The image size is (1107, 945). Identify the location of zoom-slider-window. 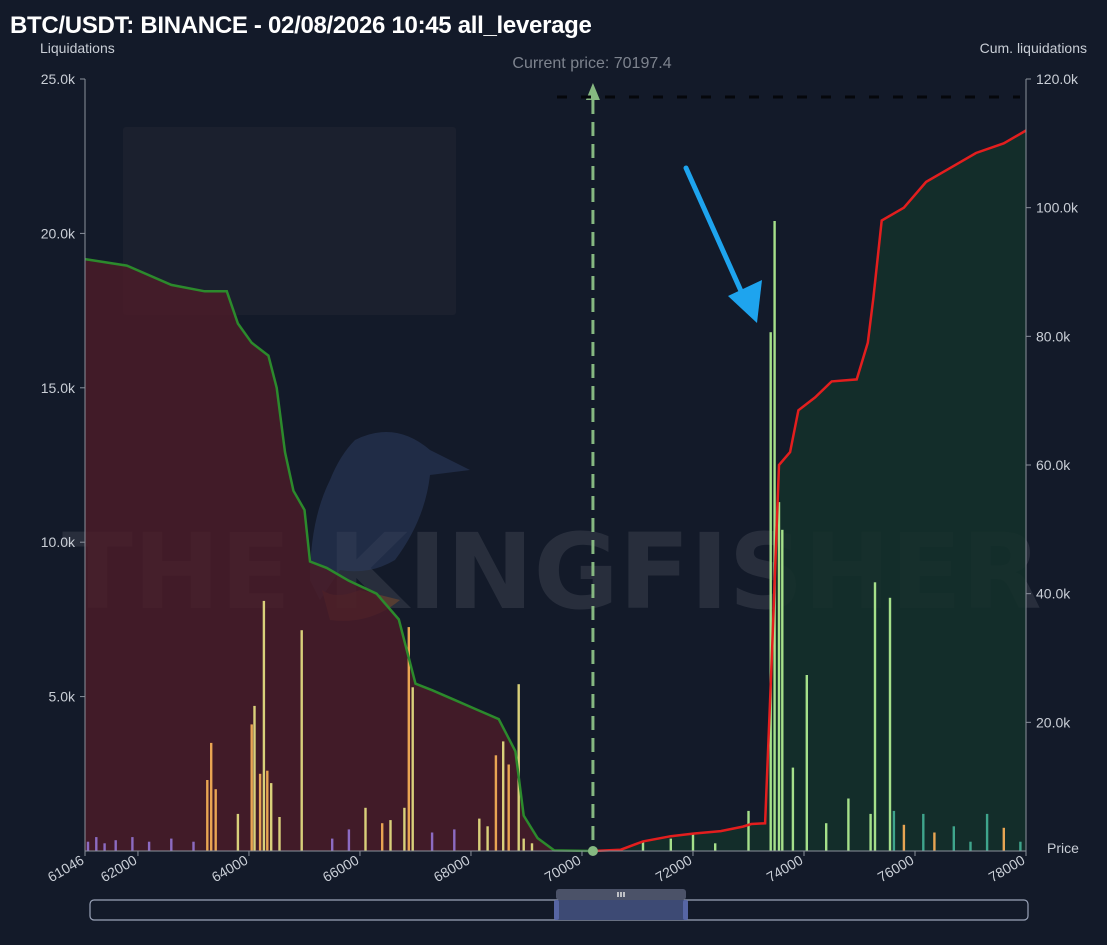
(621, 910).